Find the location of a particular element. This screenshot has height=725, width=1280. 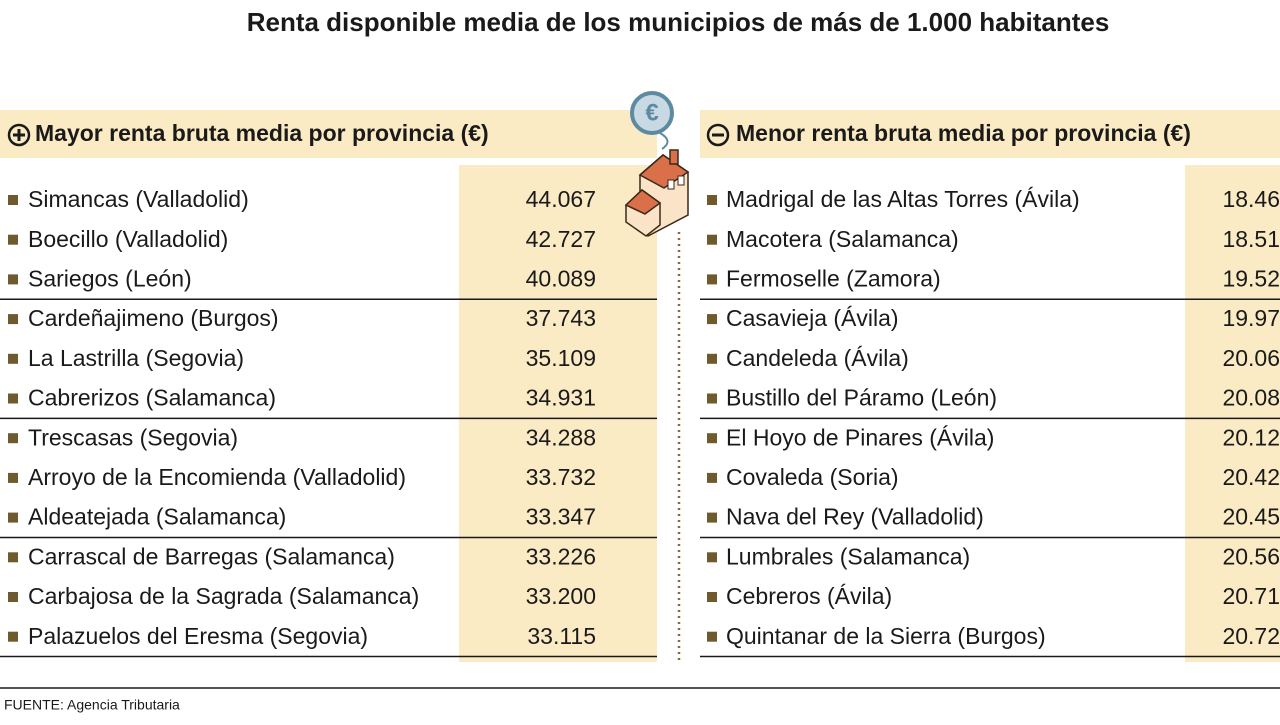

income-value: 20.71 is located at coordinates (1251, 596).